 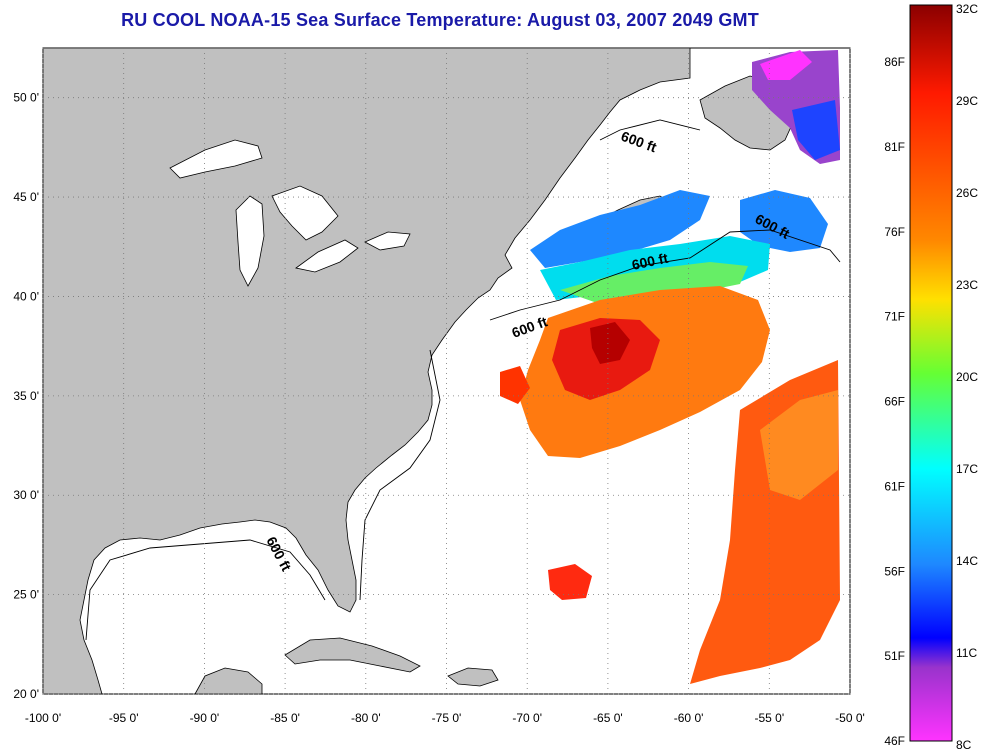 I want to click on celsius-label: 8C, so click(x=964, y=745).